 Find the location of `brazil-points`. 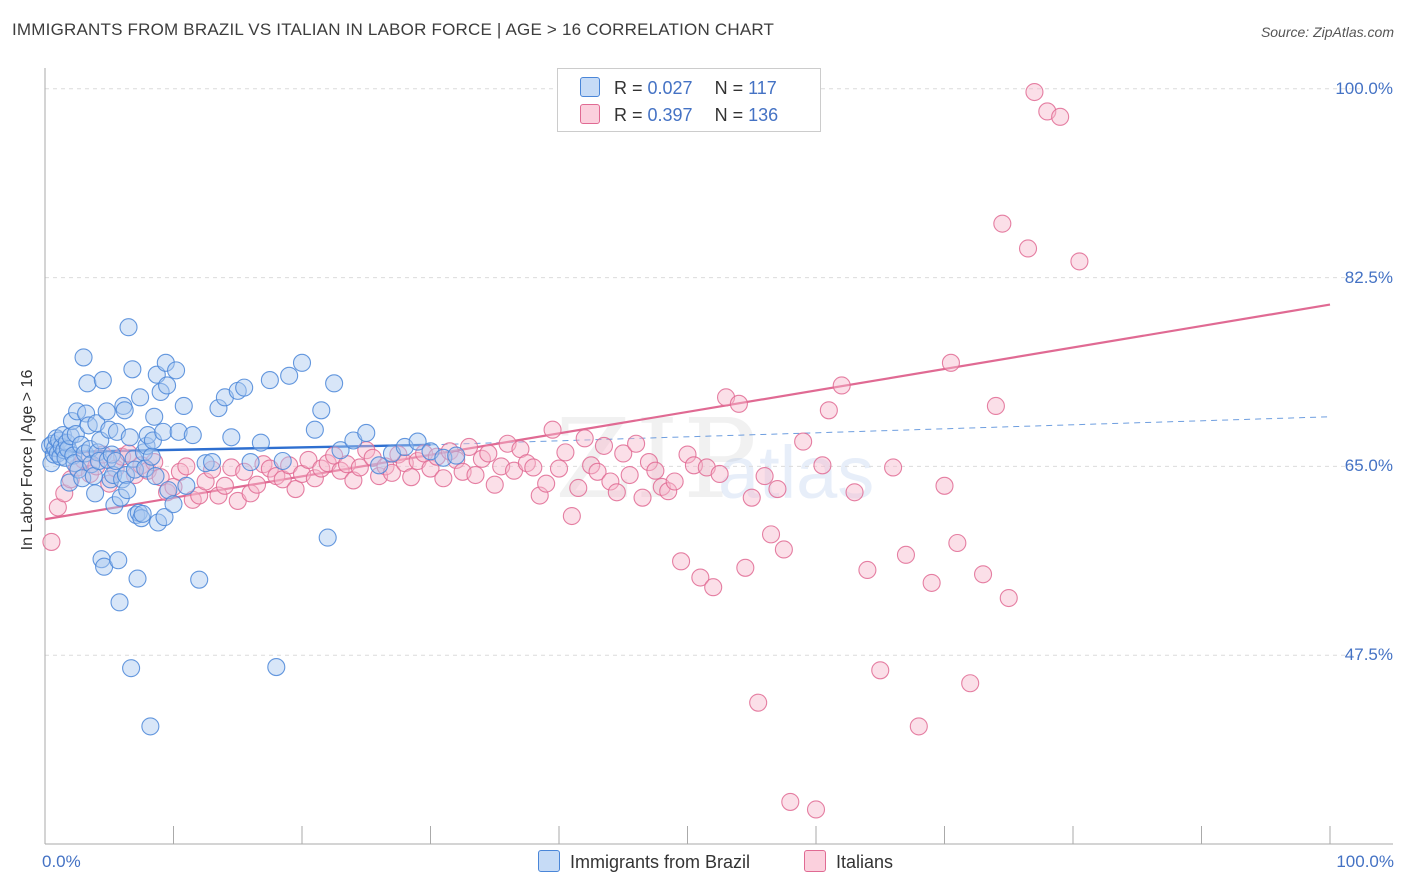

brazil-points is located at coordinates (253, 527).